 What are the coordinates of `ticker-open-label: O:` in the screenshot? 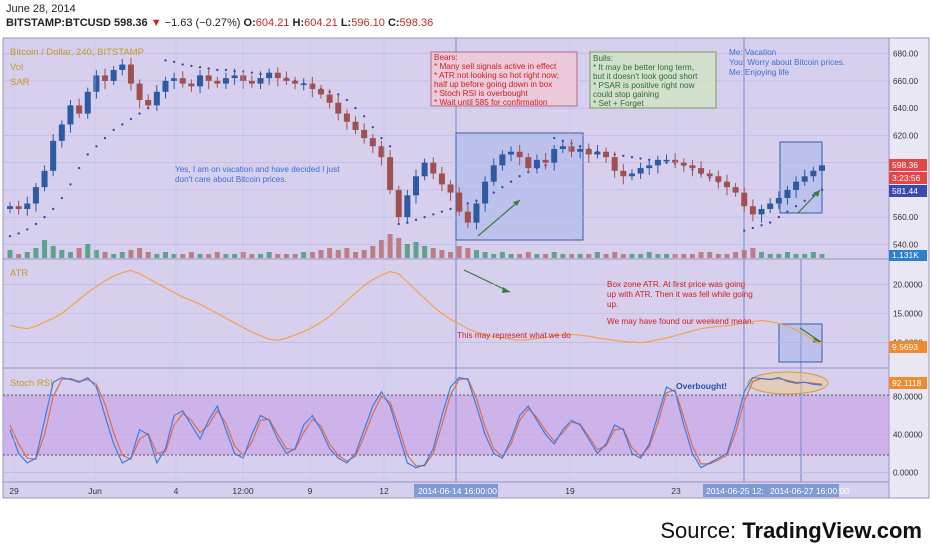 It's located at (249, 23).